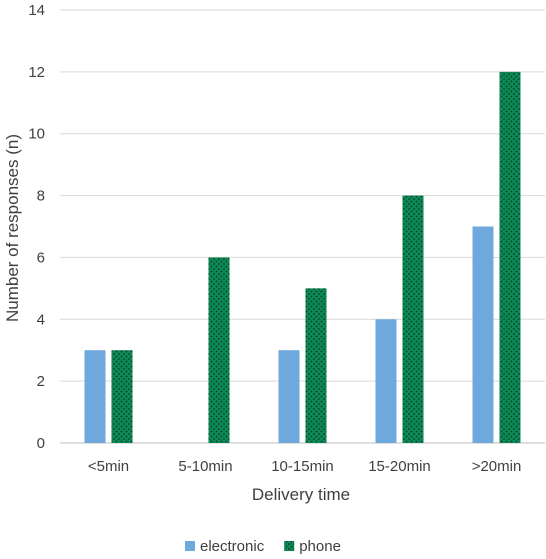 This screenshot has height=559, width=546. Describe the element at coordinates (36, 134) in the screenshot. I see `y-tick-label: 10` at that location.